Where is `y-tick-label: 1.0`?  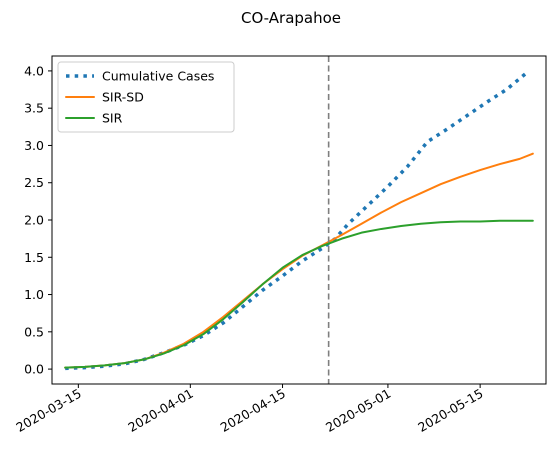 y-tick-label: 1.0 is located at coordinates (34, 294).